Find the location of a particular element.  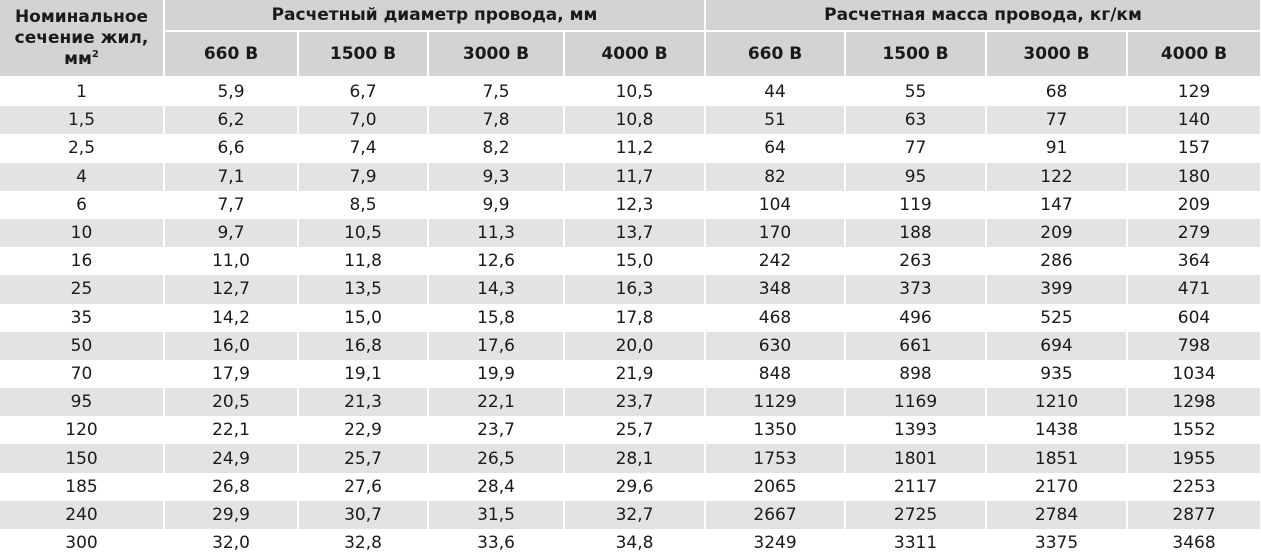

mass-cell: 3249 is located at coordinates (776, 543).